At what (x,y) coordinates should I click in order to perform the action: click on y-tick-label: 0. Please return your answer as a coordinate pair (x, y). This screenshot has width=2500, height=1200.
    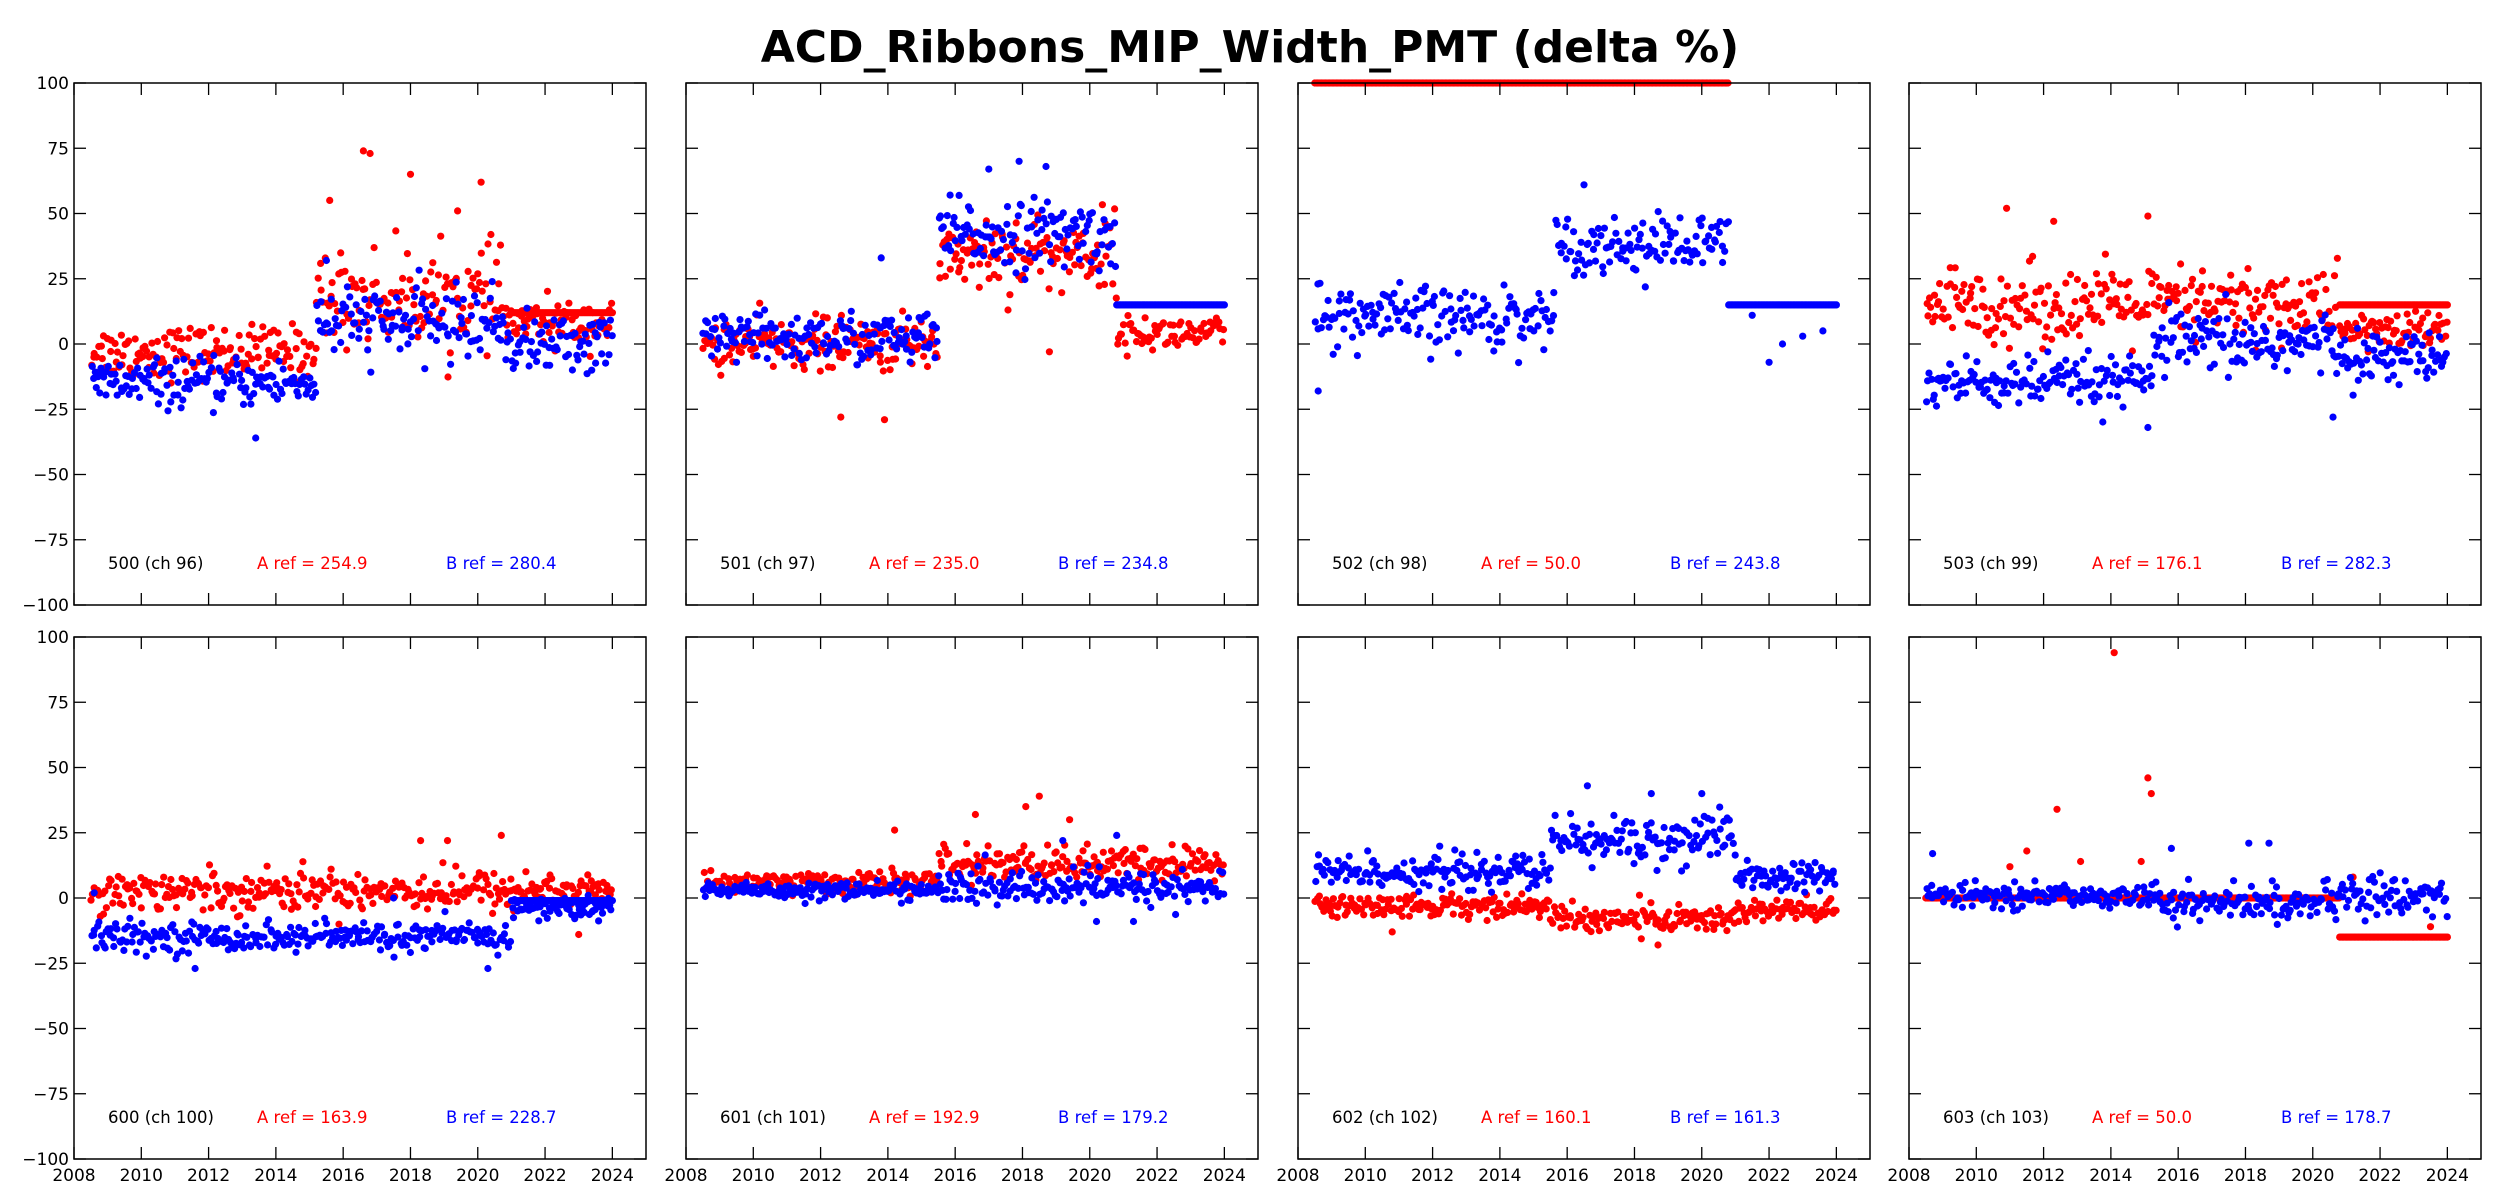
    Looking at the image, I should click on (63, 345).